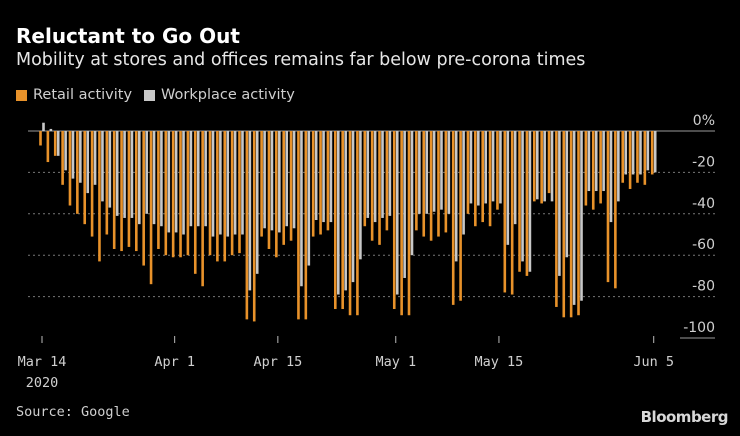 Image resolution: width=740 pixels, height=436 pixels. I want to click on legend-item-workplace: Workplace activity, so click(219, 95).